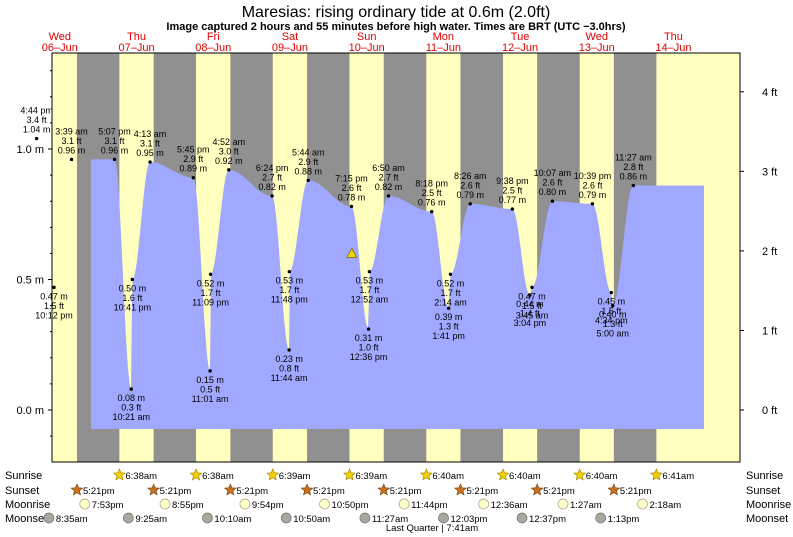  I want to click on day-name: Fri, so click(213, 37).